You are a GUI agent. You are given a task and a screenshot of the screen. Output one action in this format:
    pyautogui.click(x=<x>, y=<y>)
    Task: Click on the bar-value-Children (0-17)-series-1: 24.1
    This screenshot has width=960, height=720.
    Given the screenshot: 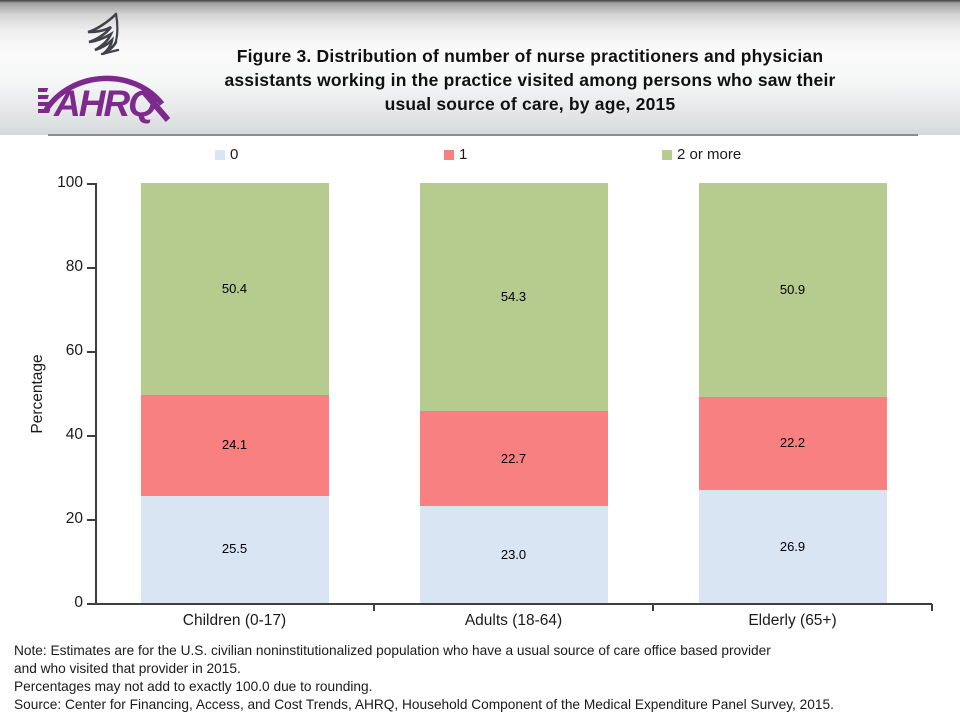 What is the action you would take?
    pyautogui.click(x=234, y=445)
    